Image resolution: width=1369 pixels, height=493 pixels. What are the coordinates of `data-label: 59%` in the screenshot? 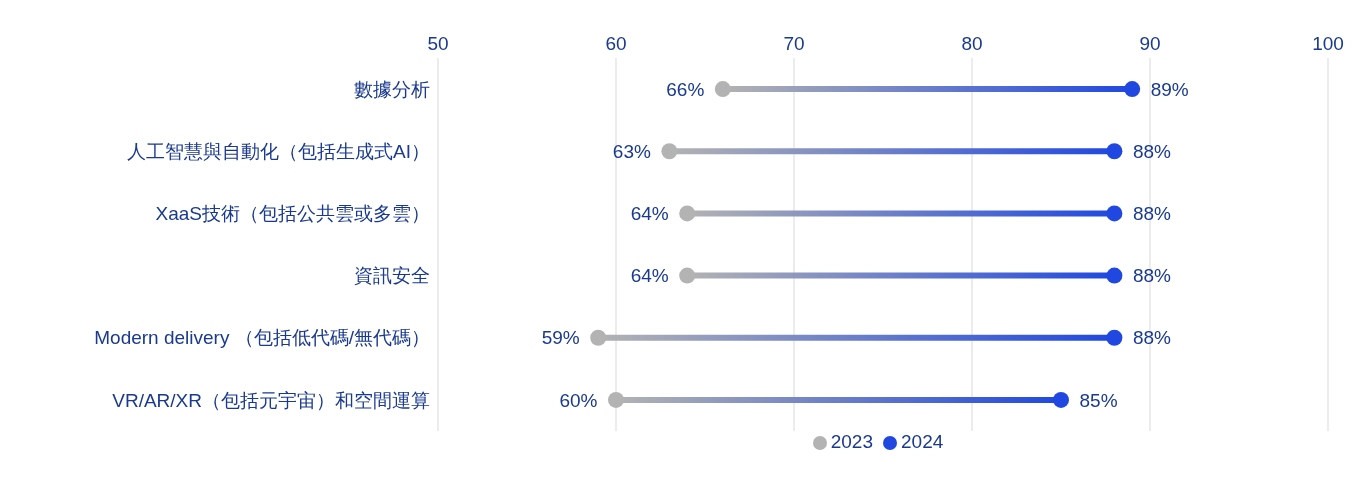 It's located at (560, 338).